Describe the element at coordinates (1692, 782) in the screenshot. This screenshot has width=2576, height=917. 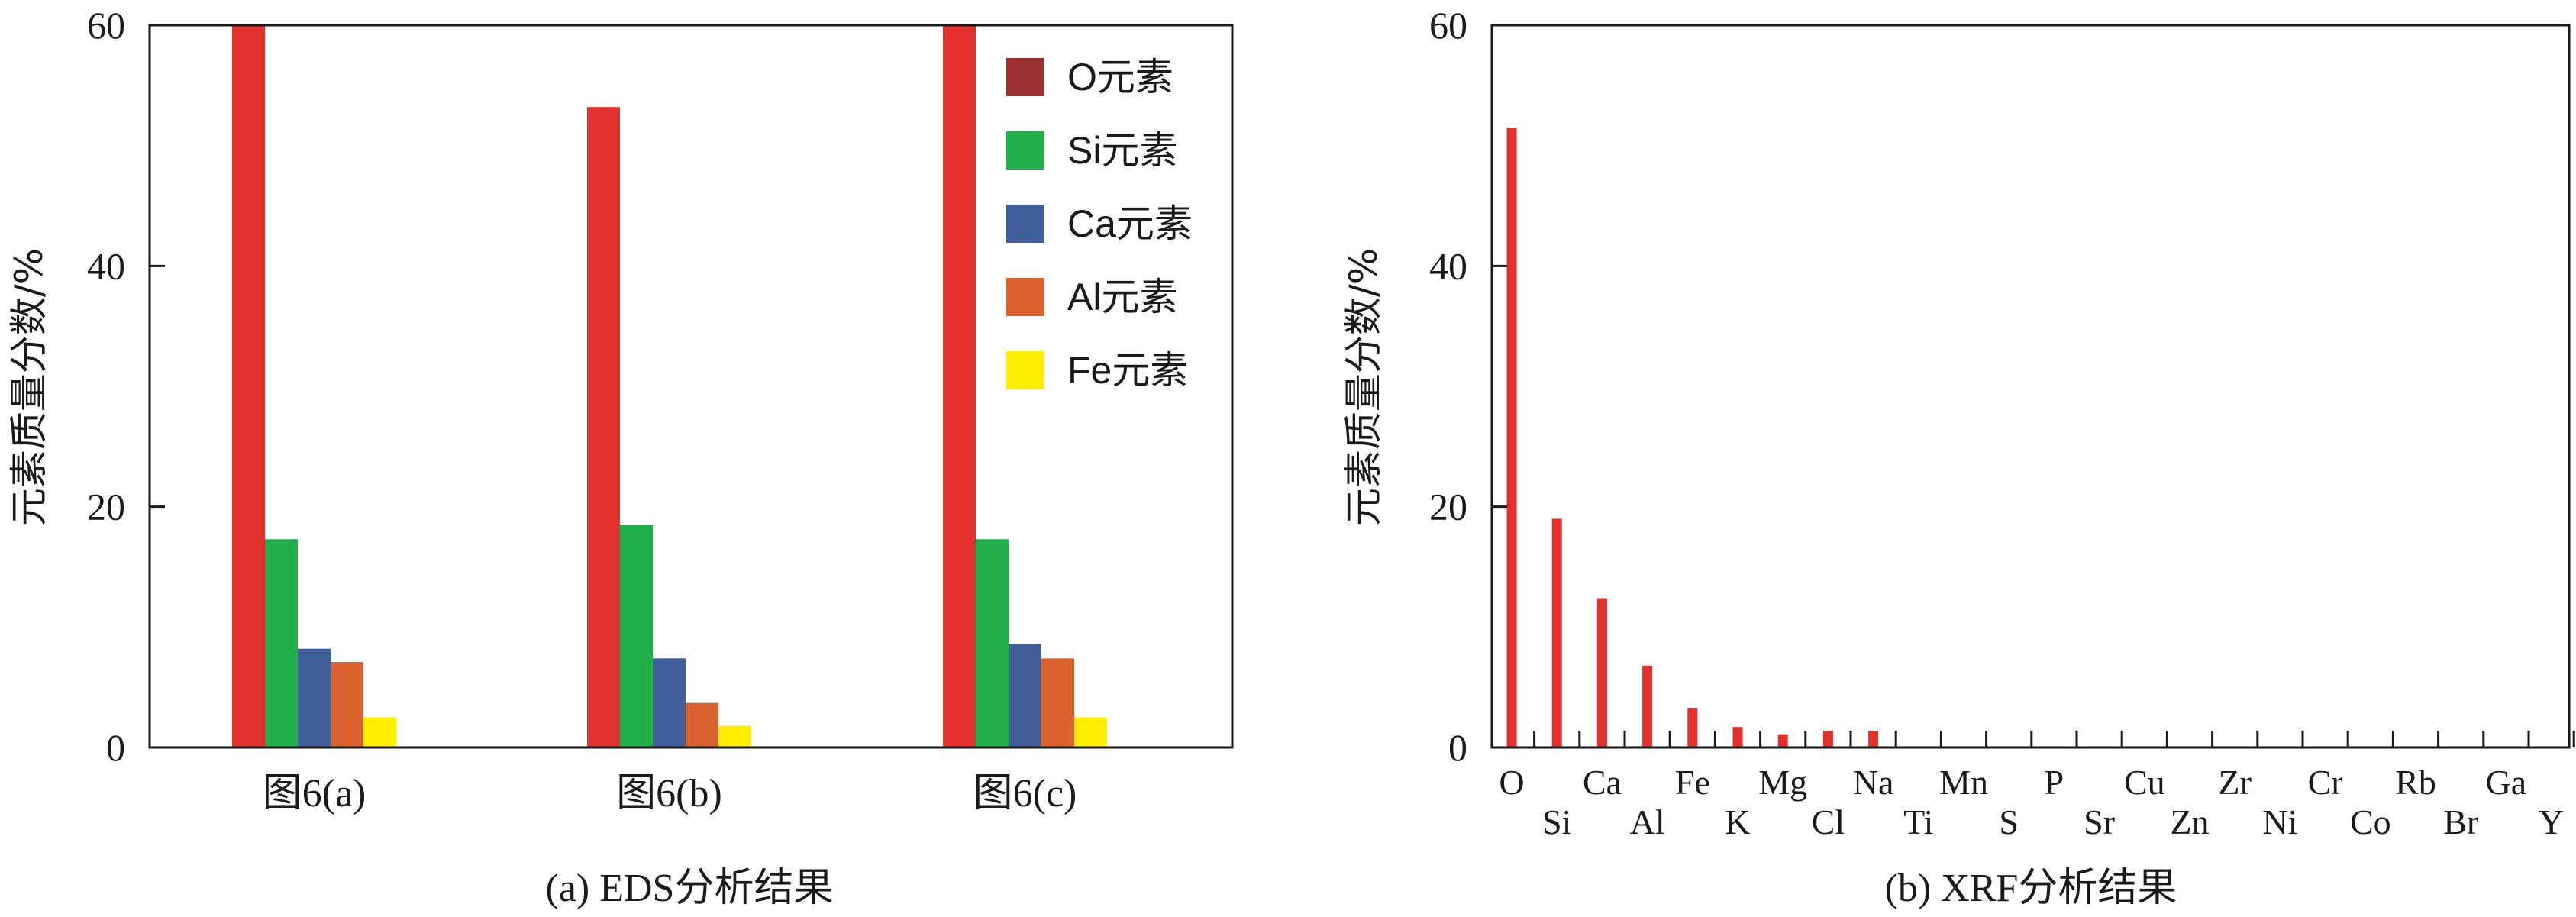
I see `xrf-x-tick-label: Fe` at that location.